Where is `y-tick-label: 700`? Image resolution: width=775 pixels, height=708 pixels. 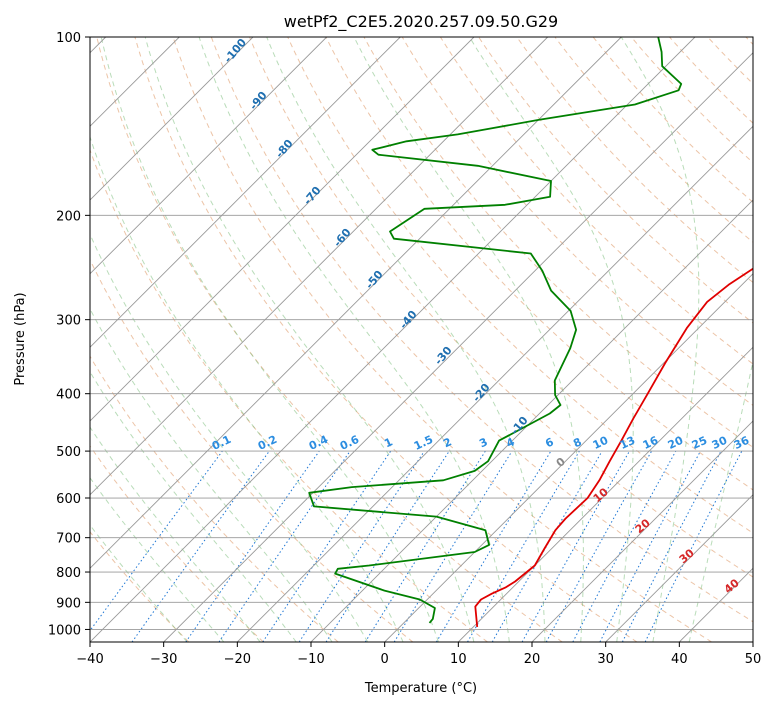
y-tick-label: 700 is located at coordinates (68, 539).